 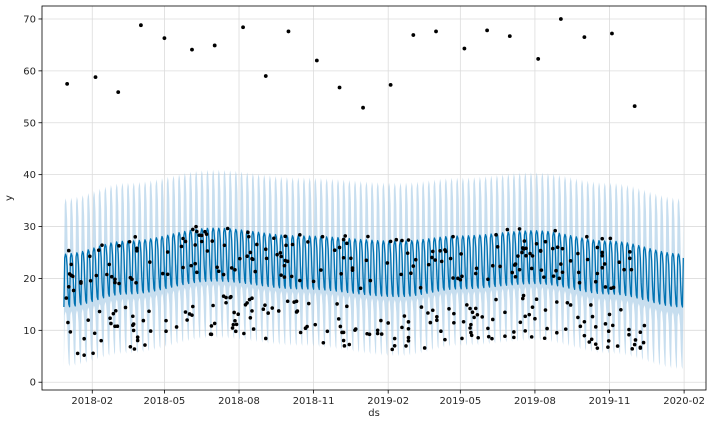 I want to click on y-tick-label: 0, so click(x=33, y=383).